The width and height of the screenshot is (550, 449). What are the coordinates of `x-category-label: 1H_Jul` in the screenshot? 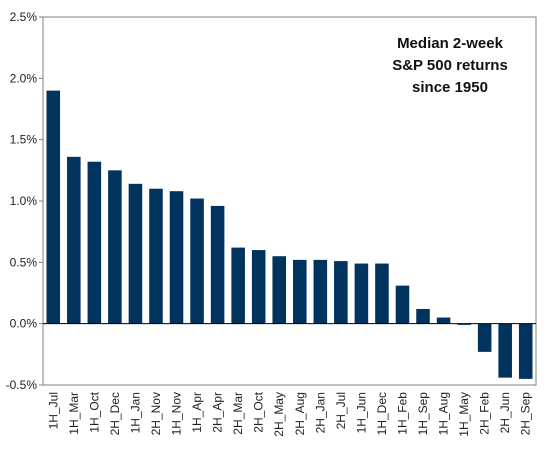 It's located at (53, 410).